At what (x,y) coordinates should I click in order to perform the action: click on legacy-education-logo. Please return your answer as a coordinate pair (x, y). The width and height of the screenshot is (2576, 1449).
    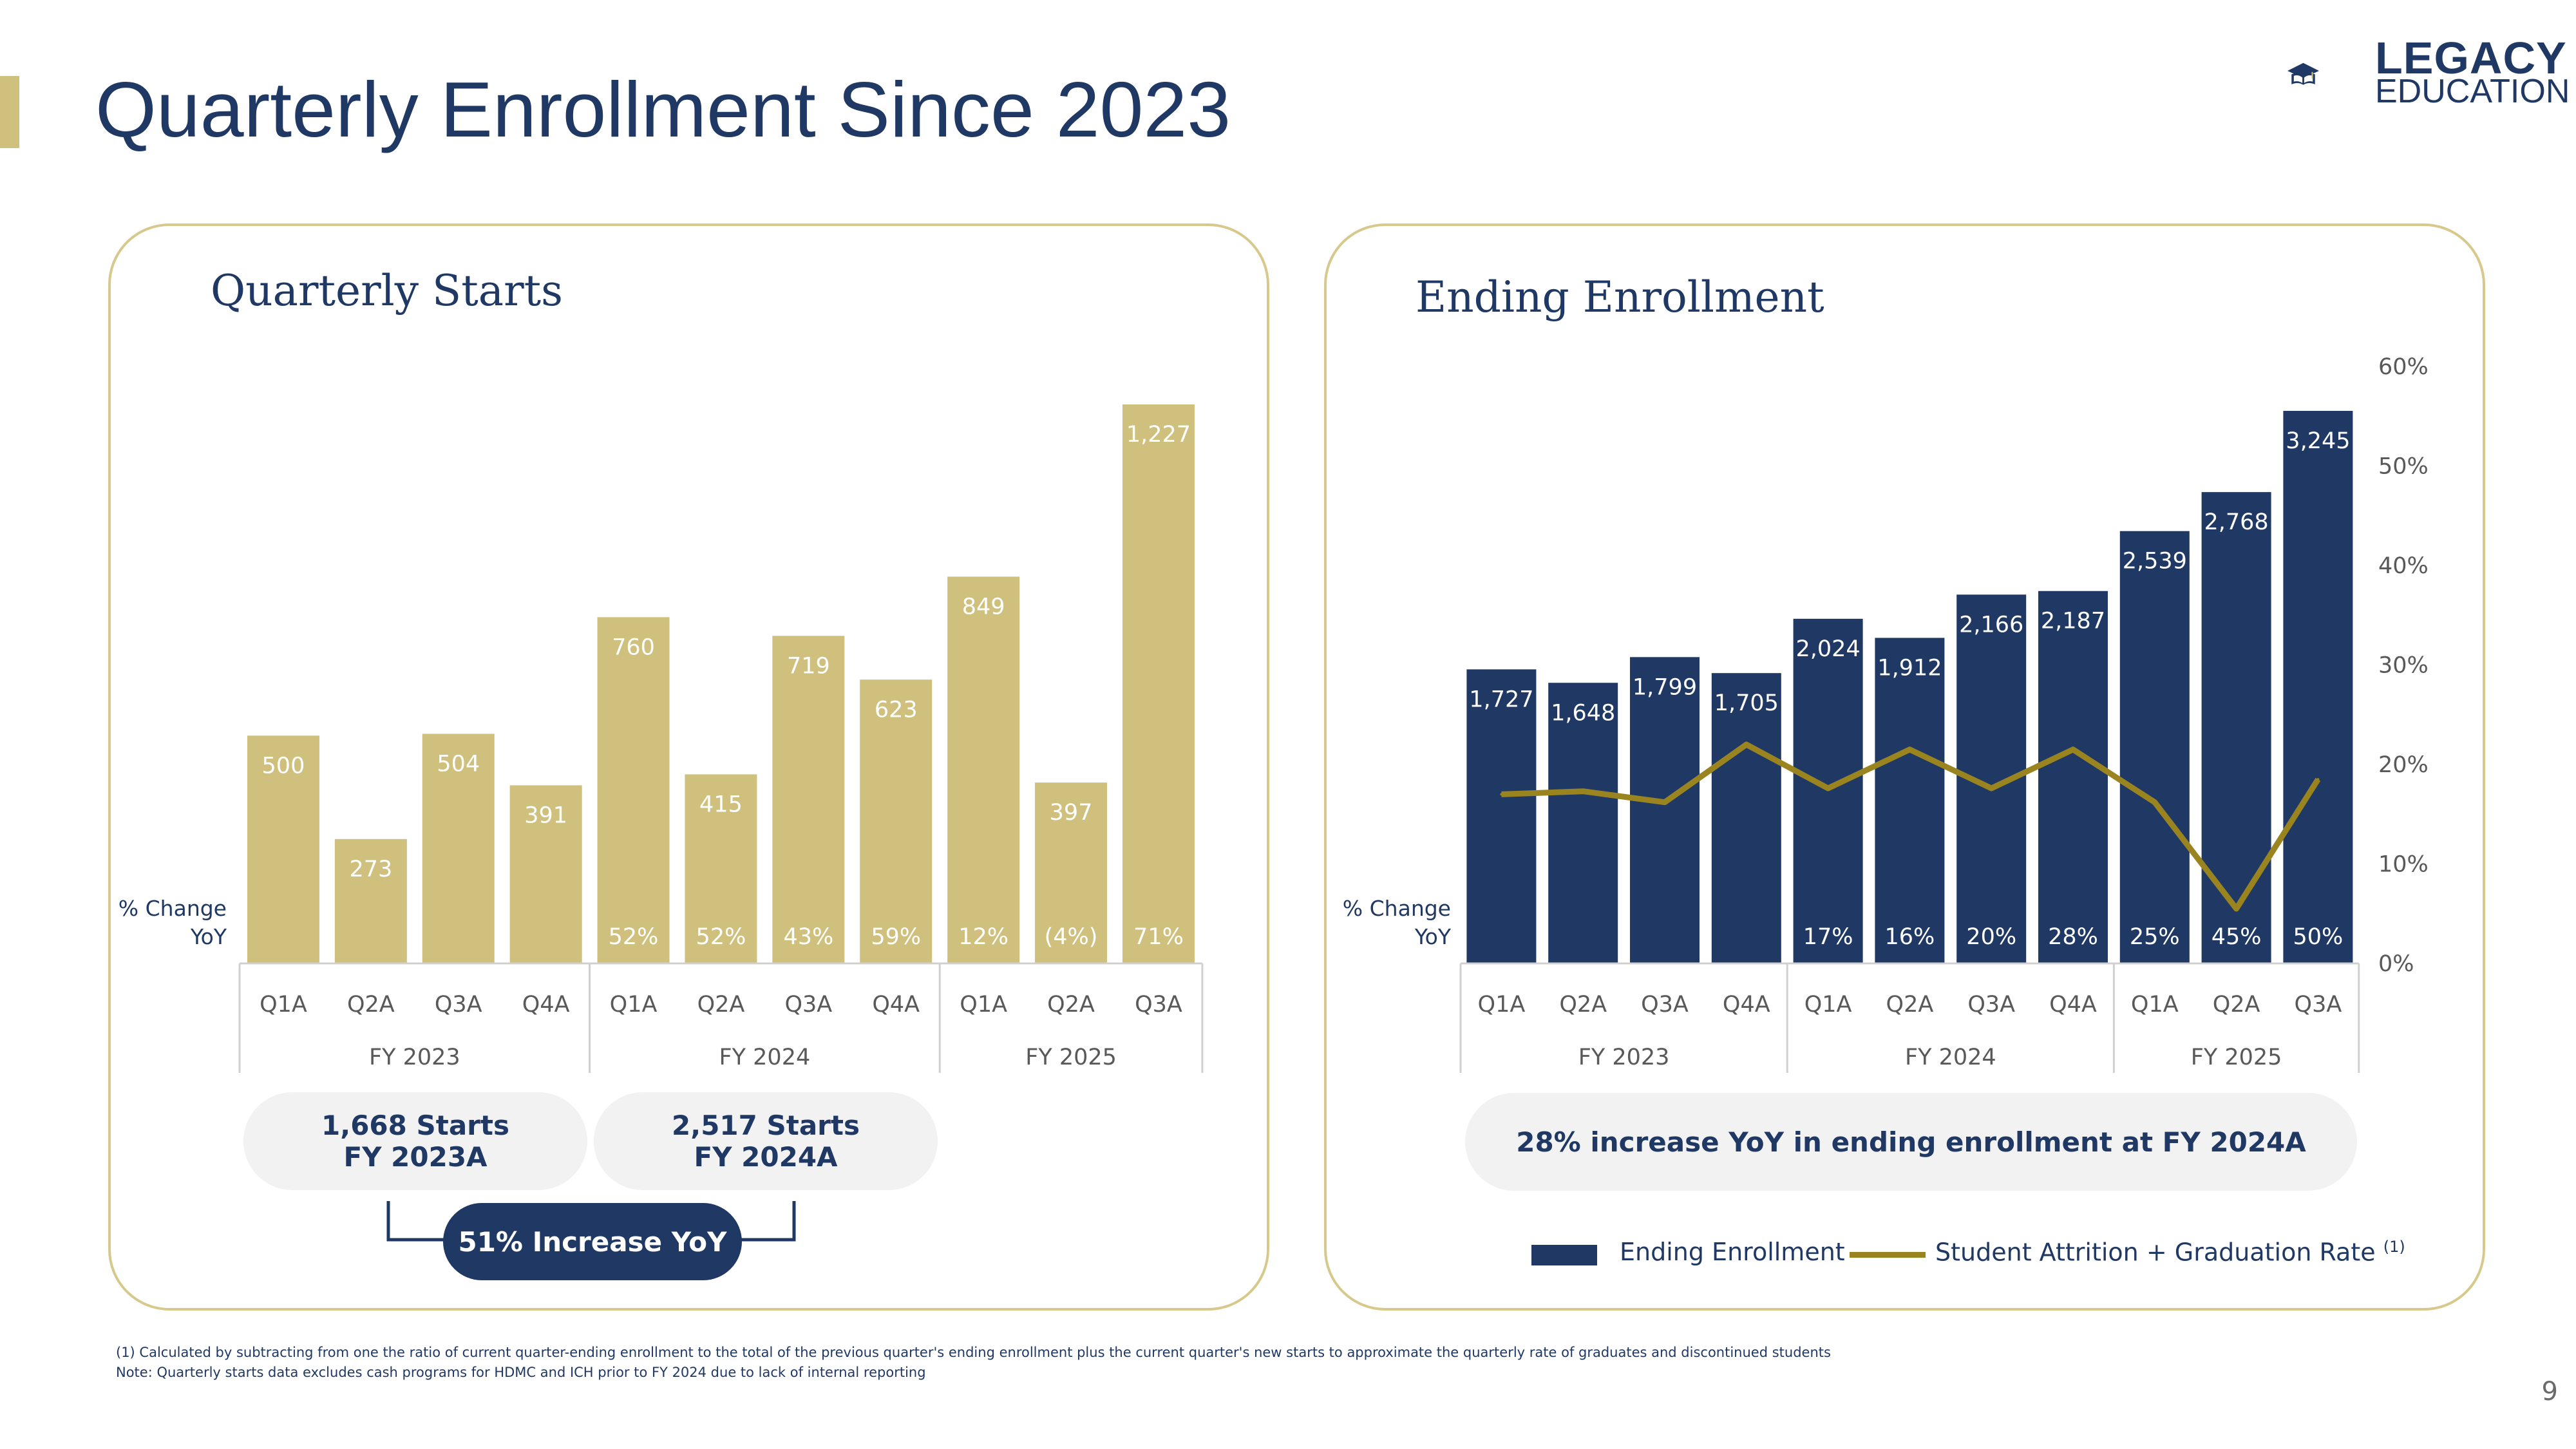
    Looking at the image, I should click on (2303, 73).